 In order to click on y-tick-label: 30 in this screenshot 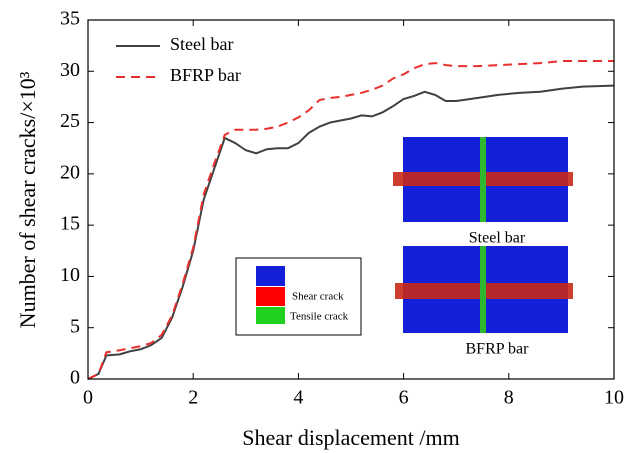, I will do `click(70, 70)`.